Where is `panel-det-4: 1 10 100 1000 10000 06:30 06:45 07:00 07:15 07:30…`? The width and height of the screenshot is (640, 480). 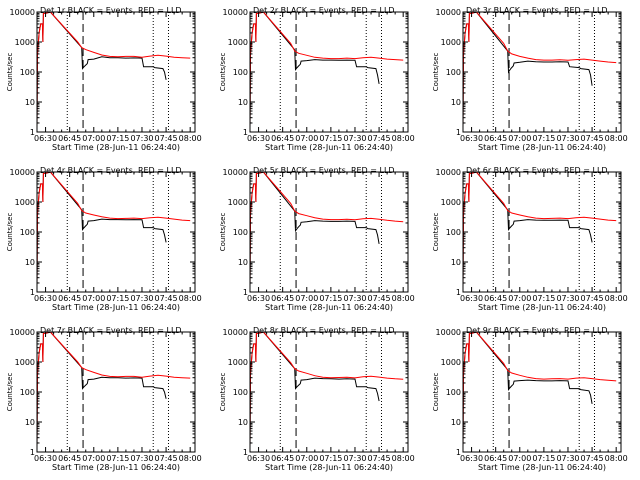 panel-det-4: 1 10 100 1000 10000 06:30 06:45 07:00 07:15 07:30… is located at coordinates (104, 239).